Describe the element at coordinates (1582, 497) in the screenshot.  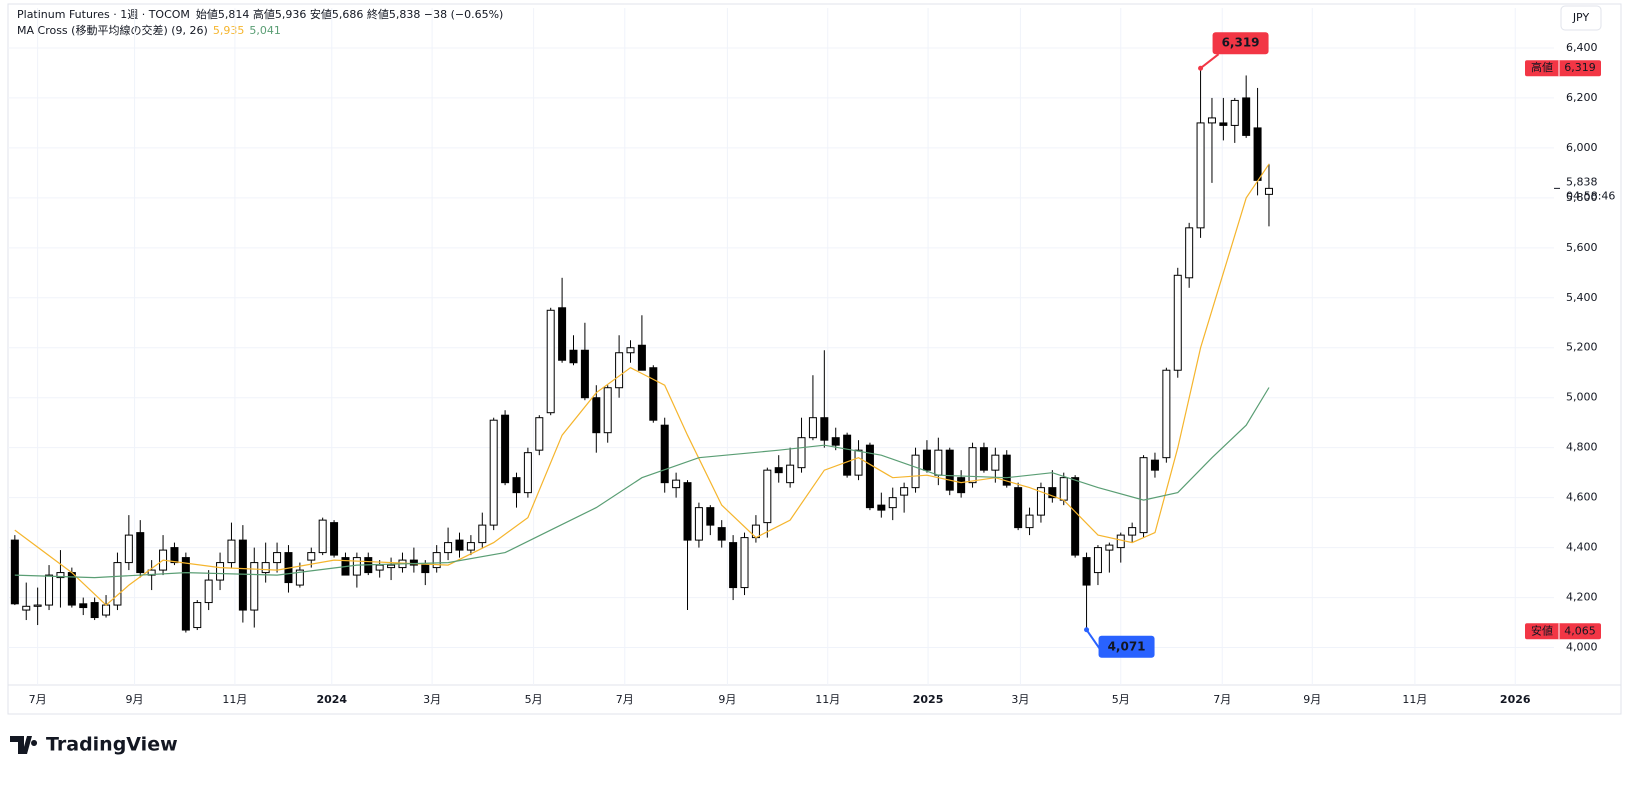
I see `y-tick-label: 4,600` at that location.